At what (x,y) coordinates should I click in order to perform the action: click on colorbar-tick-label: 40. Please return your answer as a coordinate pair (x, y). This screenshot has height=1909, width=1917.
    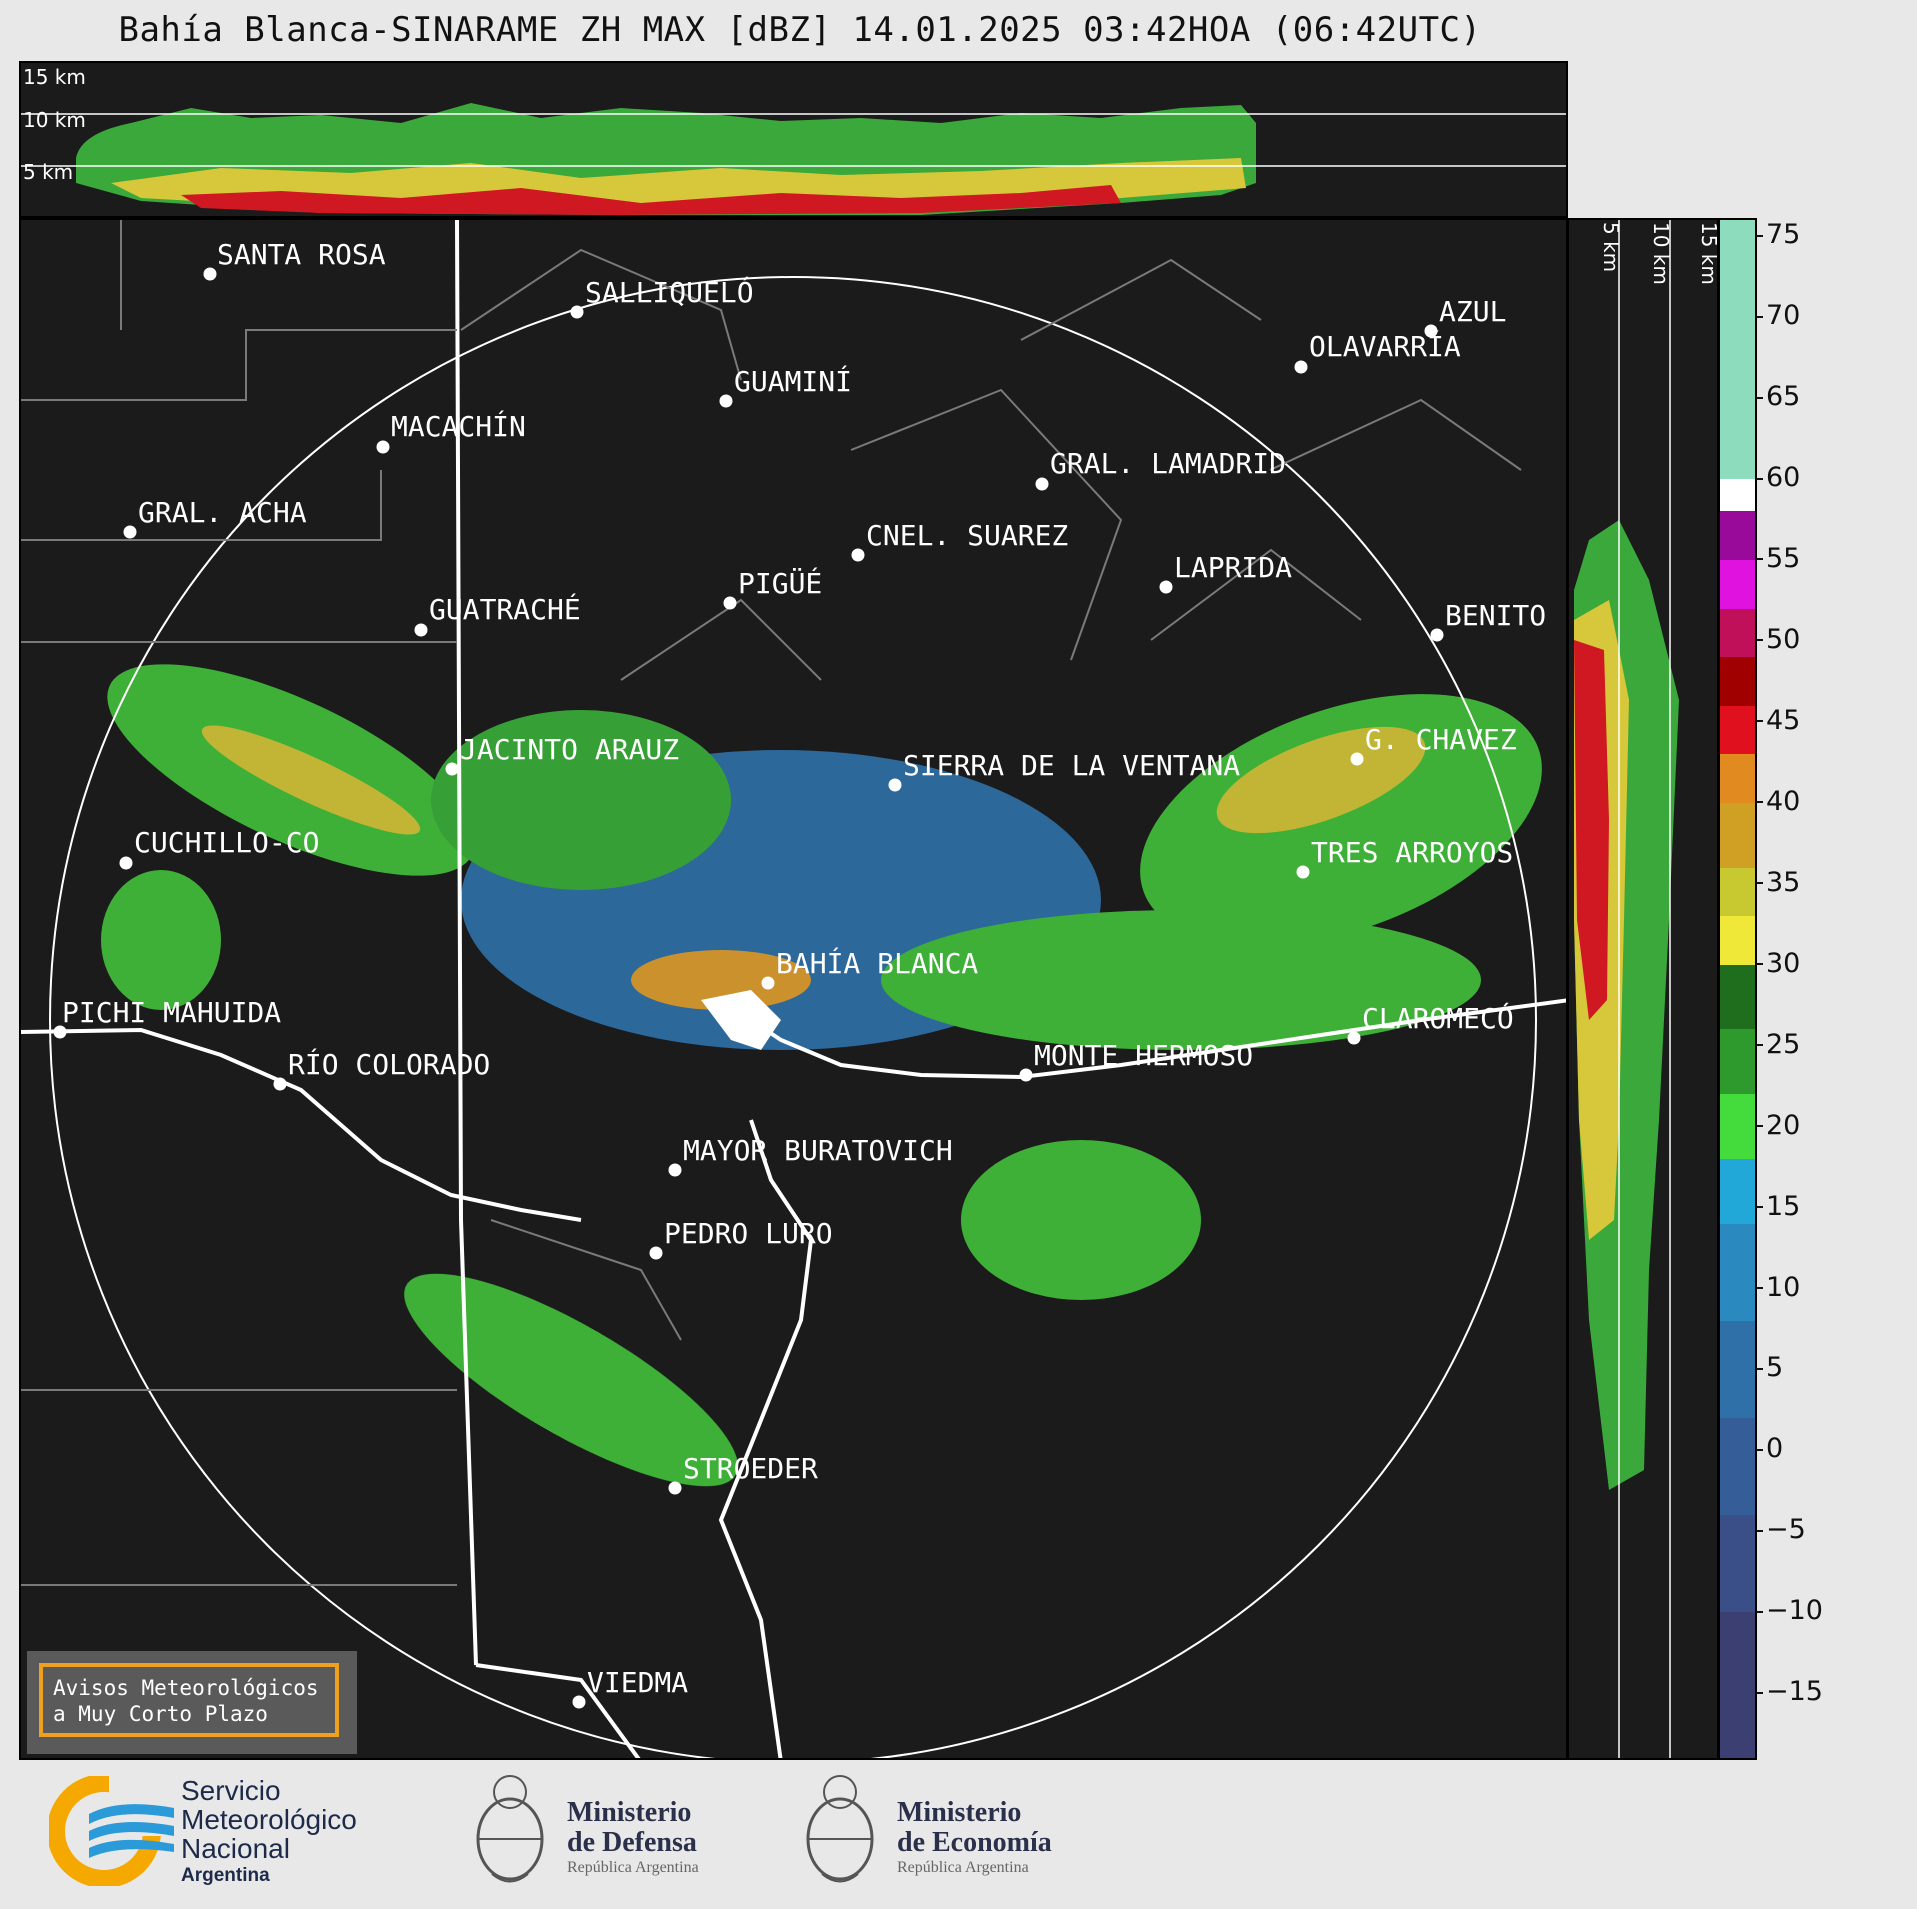
    Looking at the image, I should click on (1777, 801).